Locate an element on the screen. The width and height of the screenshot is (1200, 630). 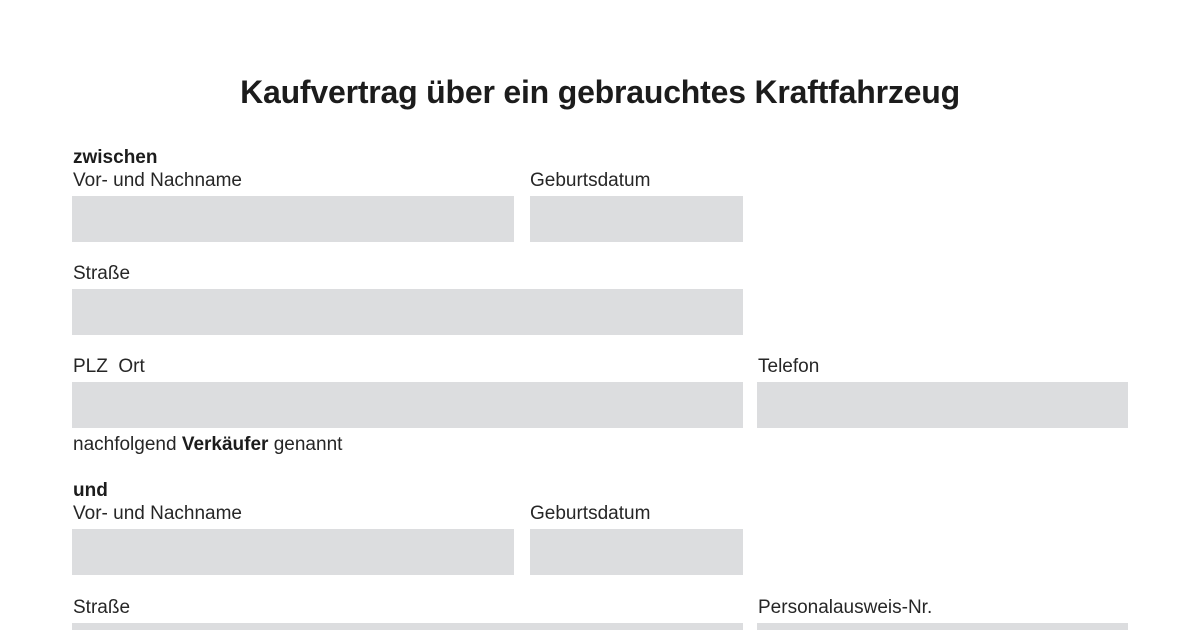
seller-street-label: Straße is located at coordinates (102, 273).